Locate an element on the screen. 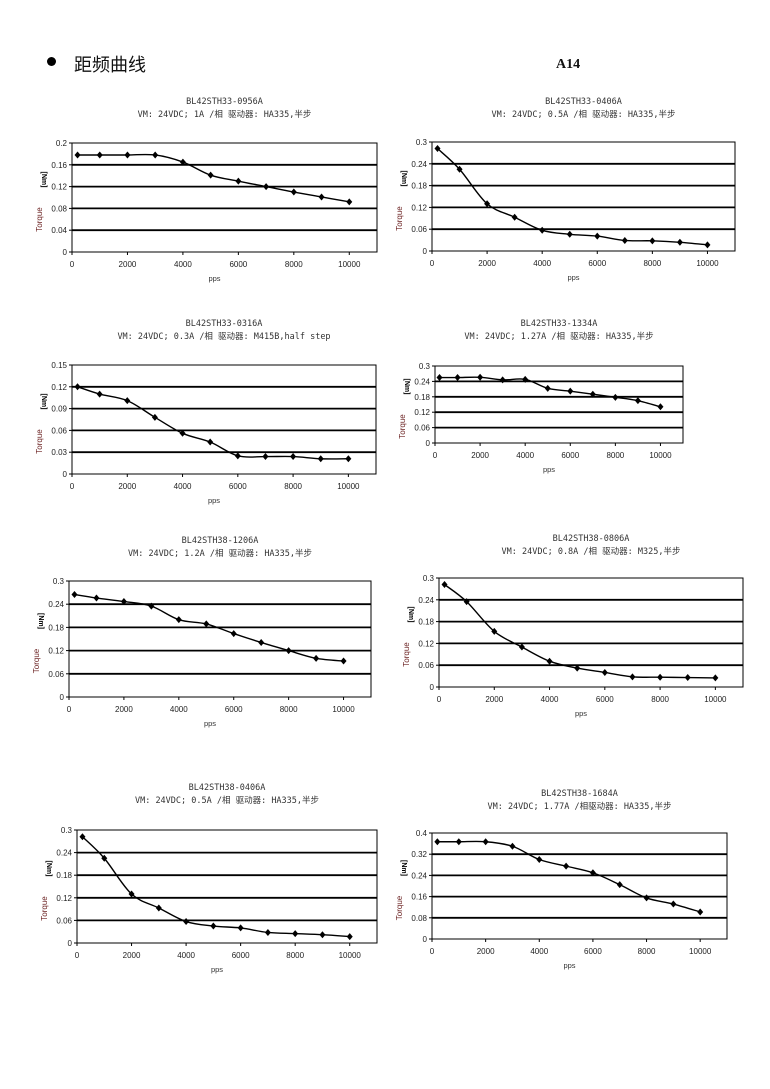 Image resolution: width=770 pixels, height=1089 pixels. y-tick-label: 0.09 is located at coordinates (59, 409).